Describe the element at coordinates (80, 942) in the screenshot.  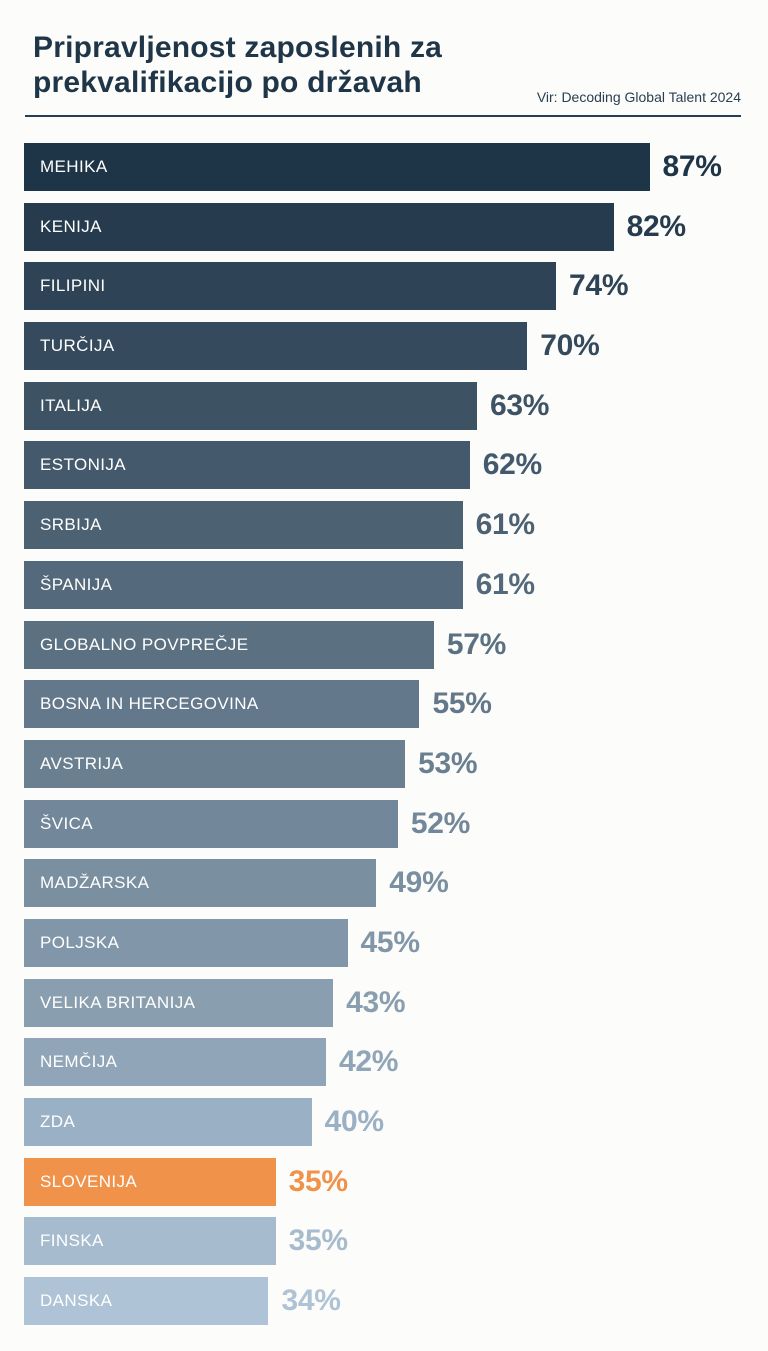
I see `bar-label: POLJSKA` at that location.